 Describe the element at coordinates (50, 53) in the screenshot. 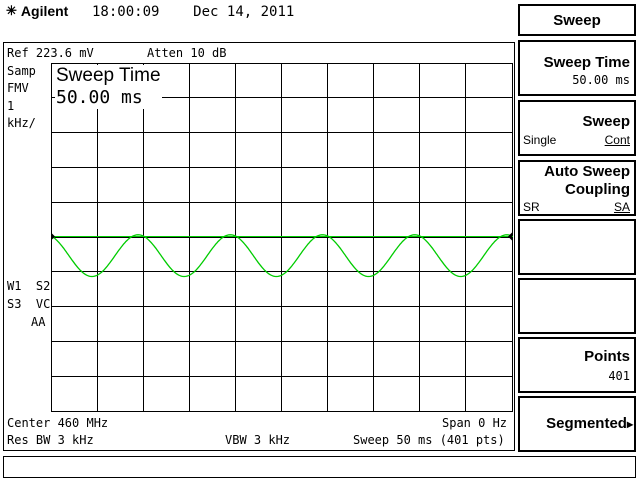

I see `ref-level-label: Ref 223.6 mV` at that location.